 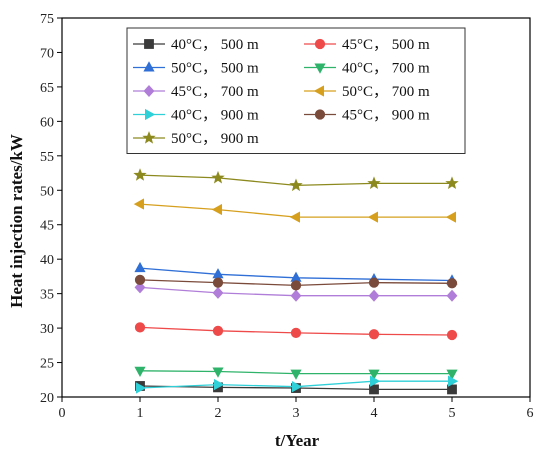 I want to click on x-tick-label: 0, so click(x=62, y=413).